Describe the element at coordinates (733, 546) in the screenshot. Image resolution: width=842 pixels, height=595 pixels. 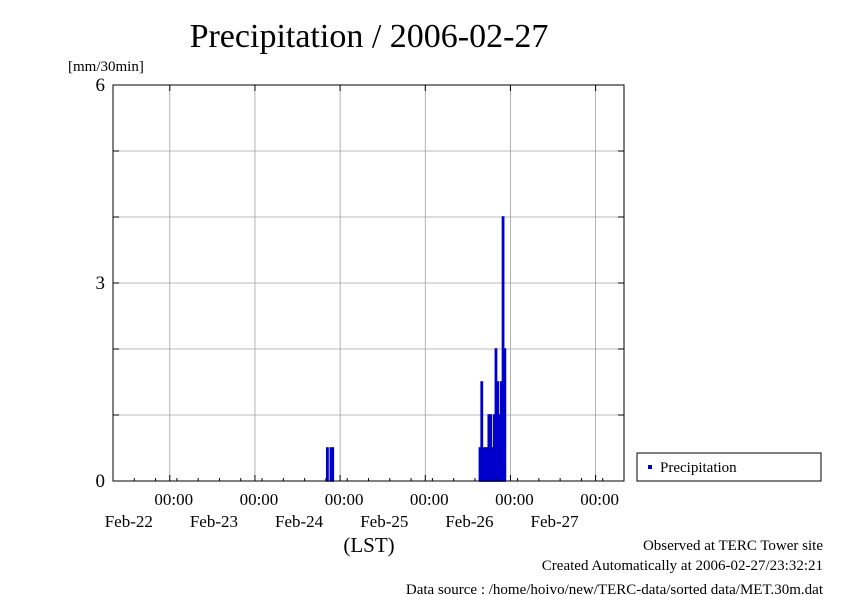
I see `footer-observed-site: Observed at TERC Tower site` at that location.